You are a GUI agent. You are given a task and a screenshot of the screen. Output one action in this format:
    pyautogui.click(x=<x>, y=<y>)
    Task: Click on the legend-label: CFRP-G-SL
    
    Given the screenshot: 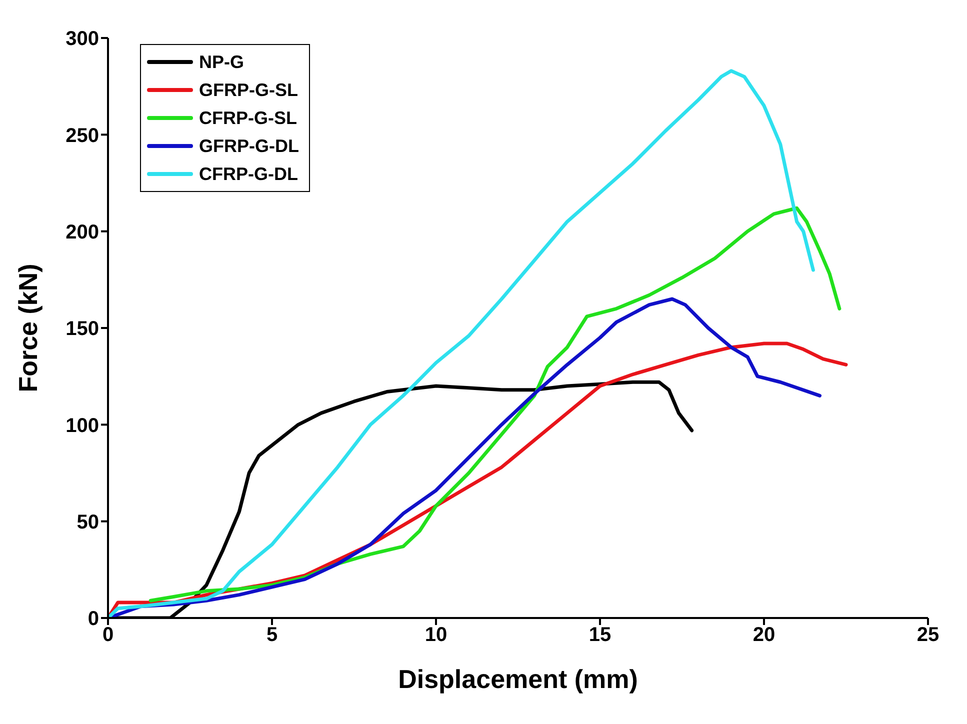 What is the action you would take?
    pyautogui.click(x=248, y=118)
    